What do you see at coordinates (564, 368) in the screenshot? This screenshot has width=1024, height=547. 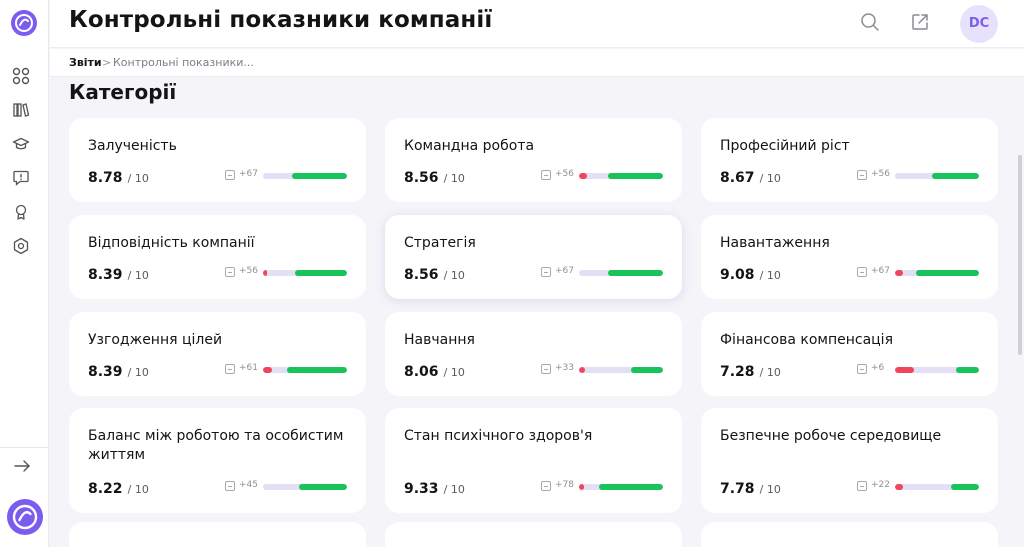 I see `response-count: +33` at bounding box center [564, 368].